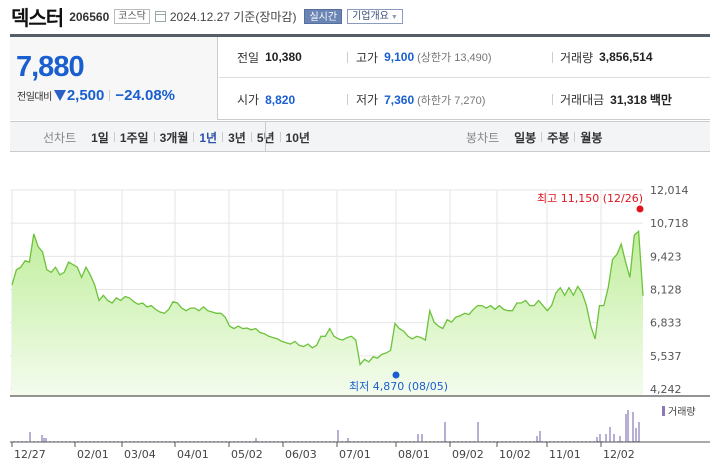  What do you see at coordinates (360, 35) in the screenshot?
I see `header-divider` at bounding box center [360, 35].